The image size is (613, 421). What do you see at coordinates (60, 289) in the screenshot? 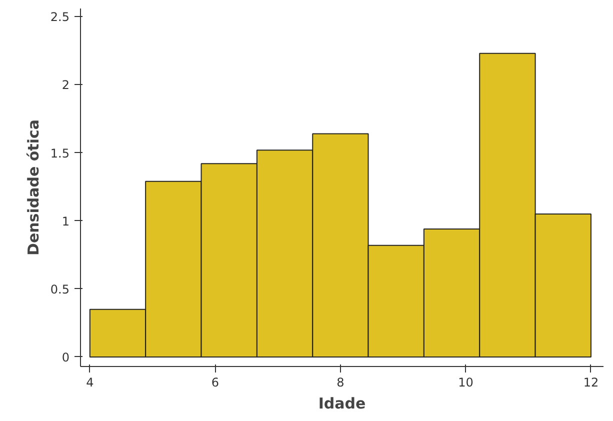
I see `y-tick-label: 0.5` at bounding box center [60, 289].